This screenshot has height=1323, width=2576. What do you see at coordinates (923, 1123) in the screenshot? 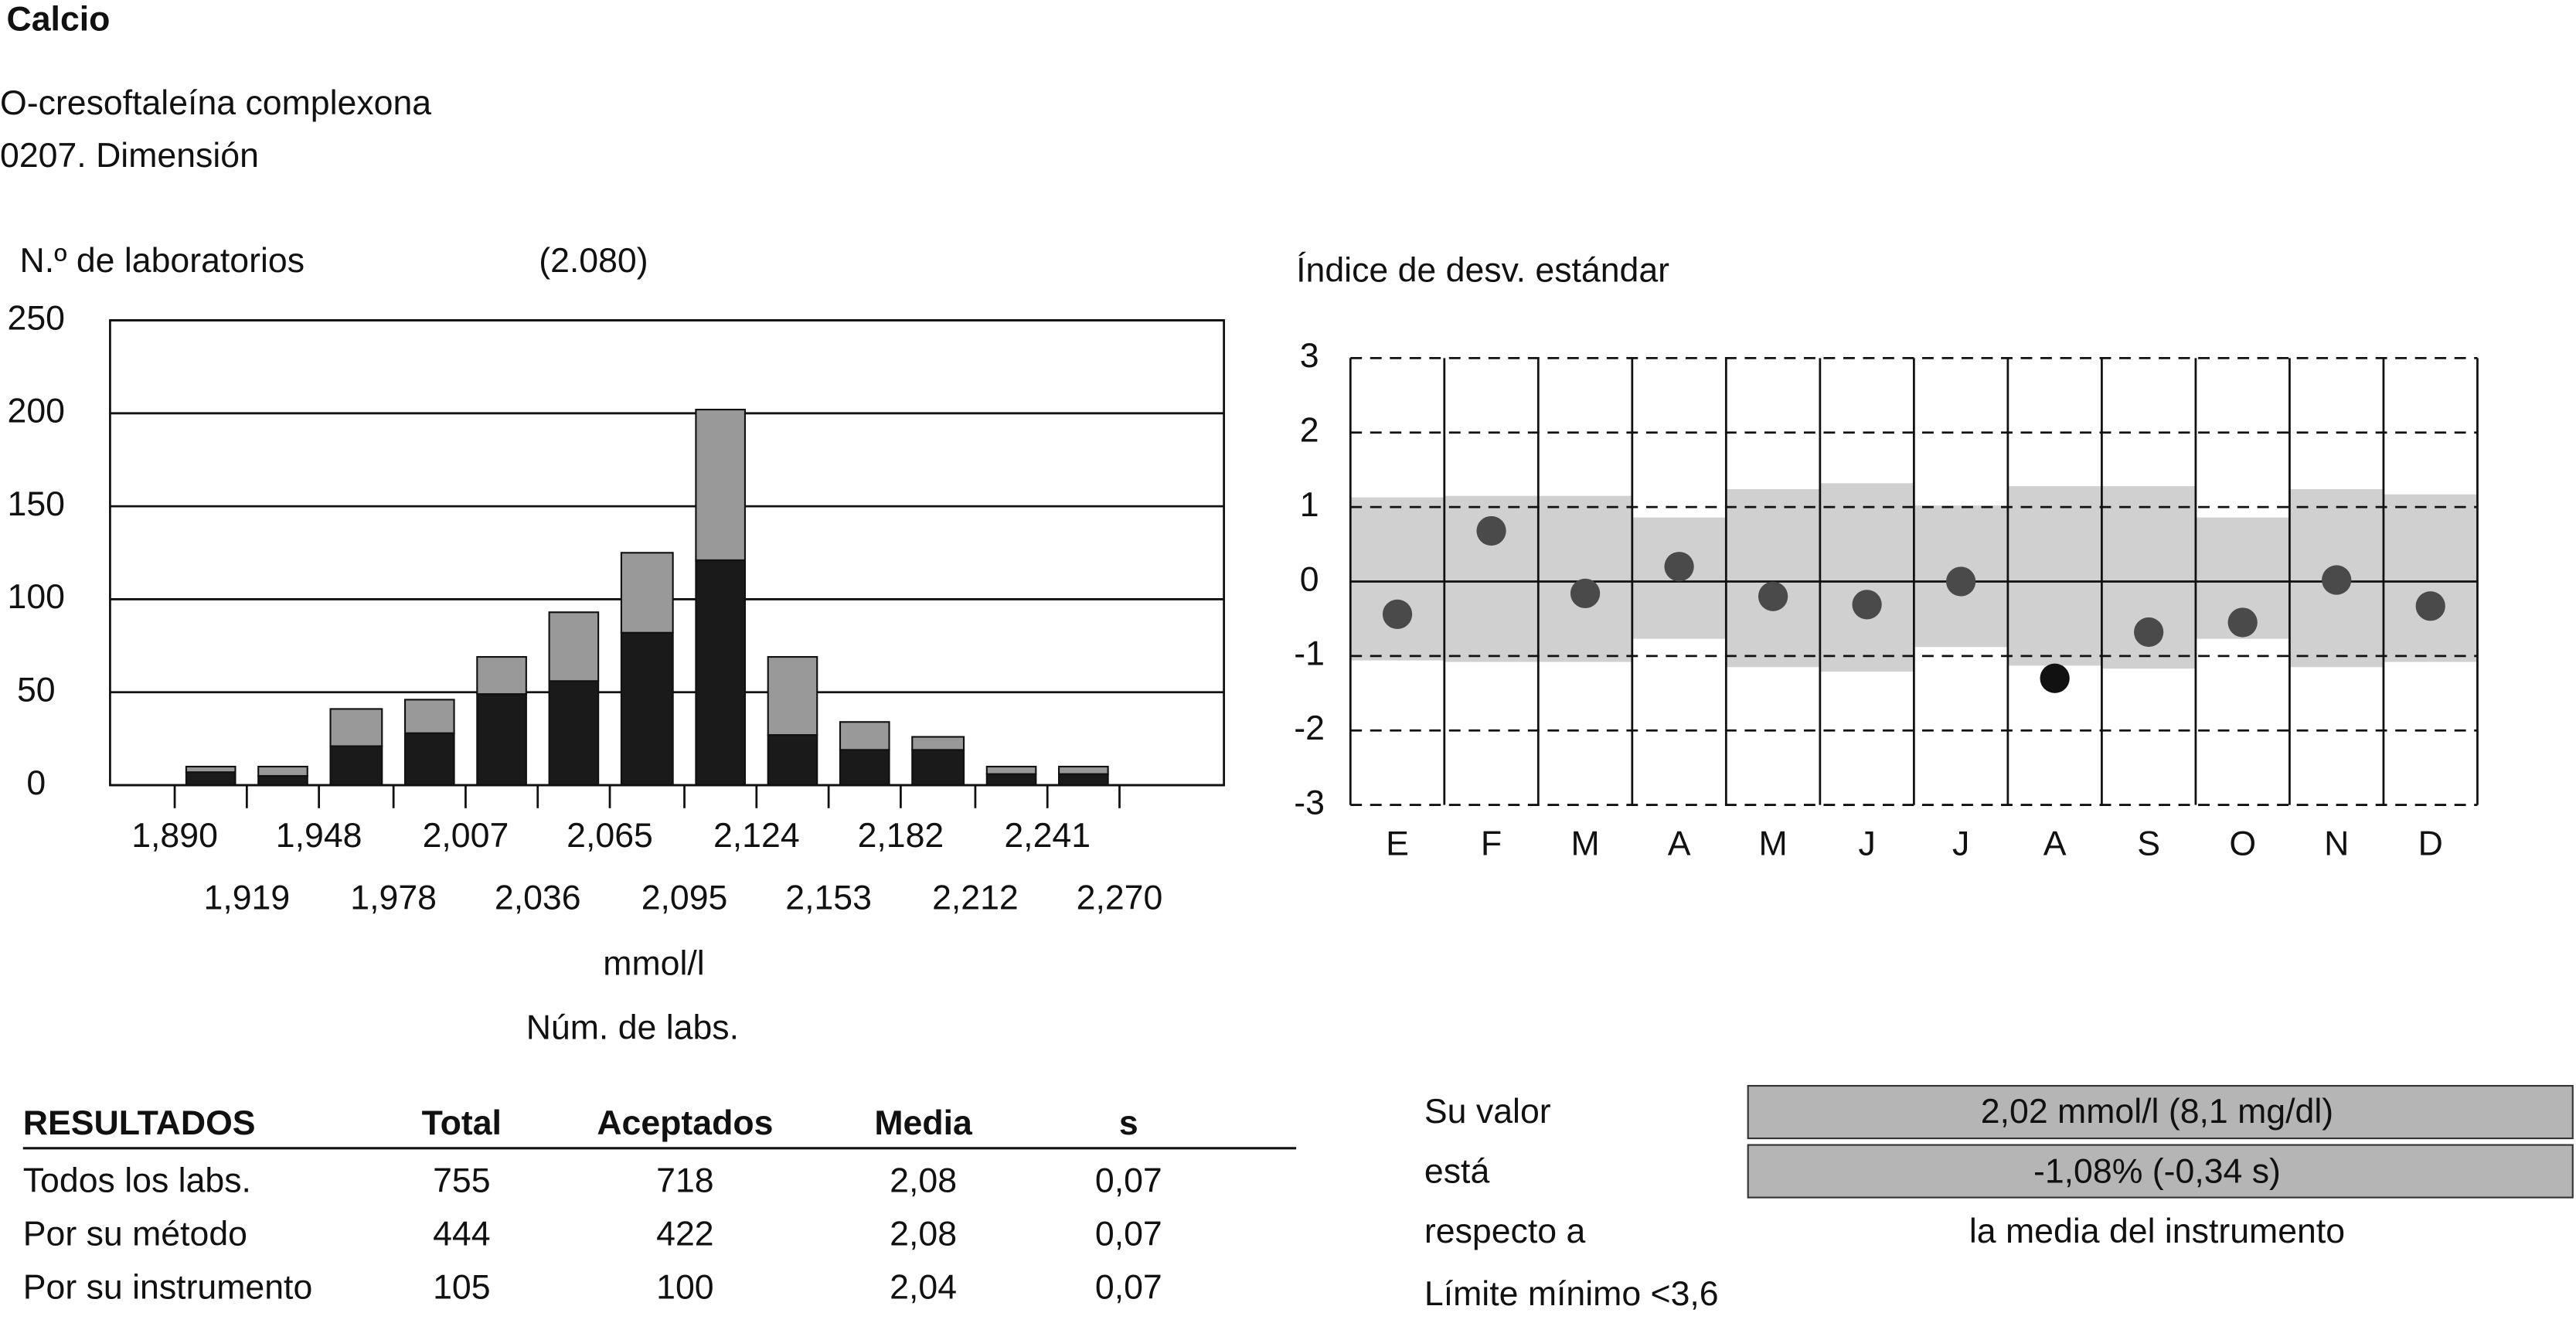
I see `table-header: Media` at bounding box center [923, 1123].